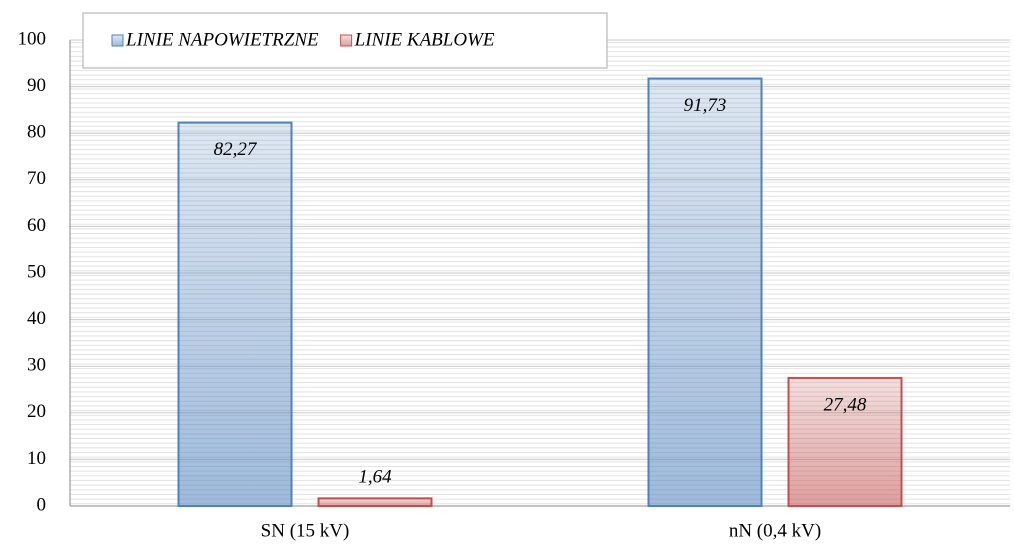  I want to click on y-tick-label: 80, so click(36, 132).